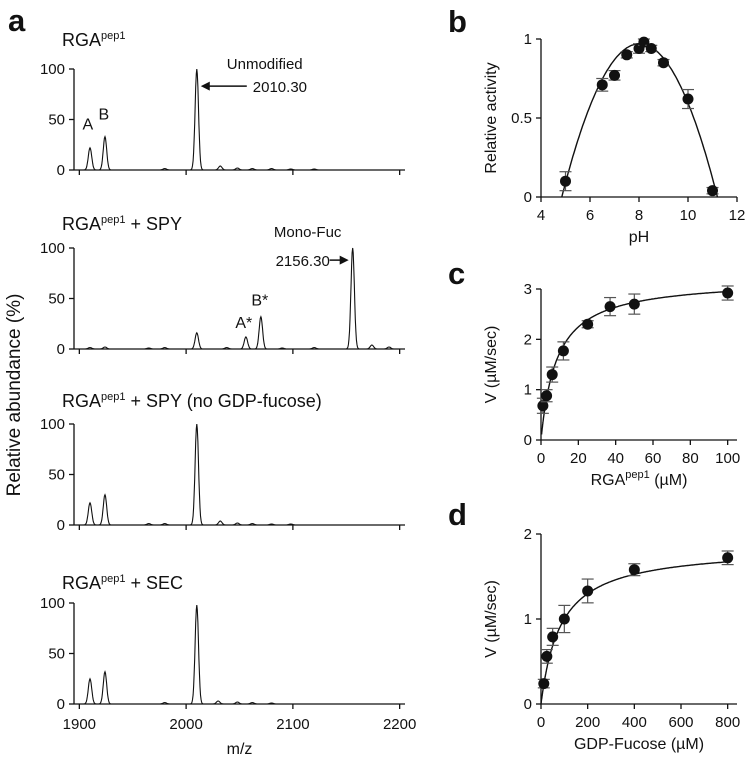 The height and width of the screenshot is (767, 754). What do you see at coordinates (590, 215) in the screenshot?
I see `x-tick-label: 6` at bounding box center [590, 215].